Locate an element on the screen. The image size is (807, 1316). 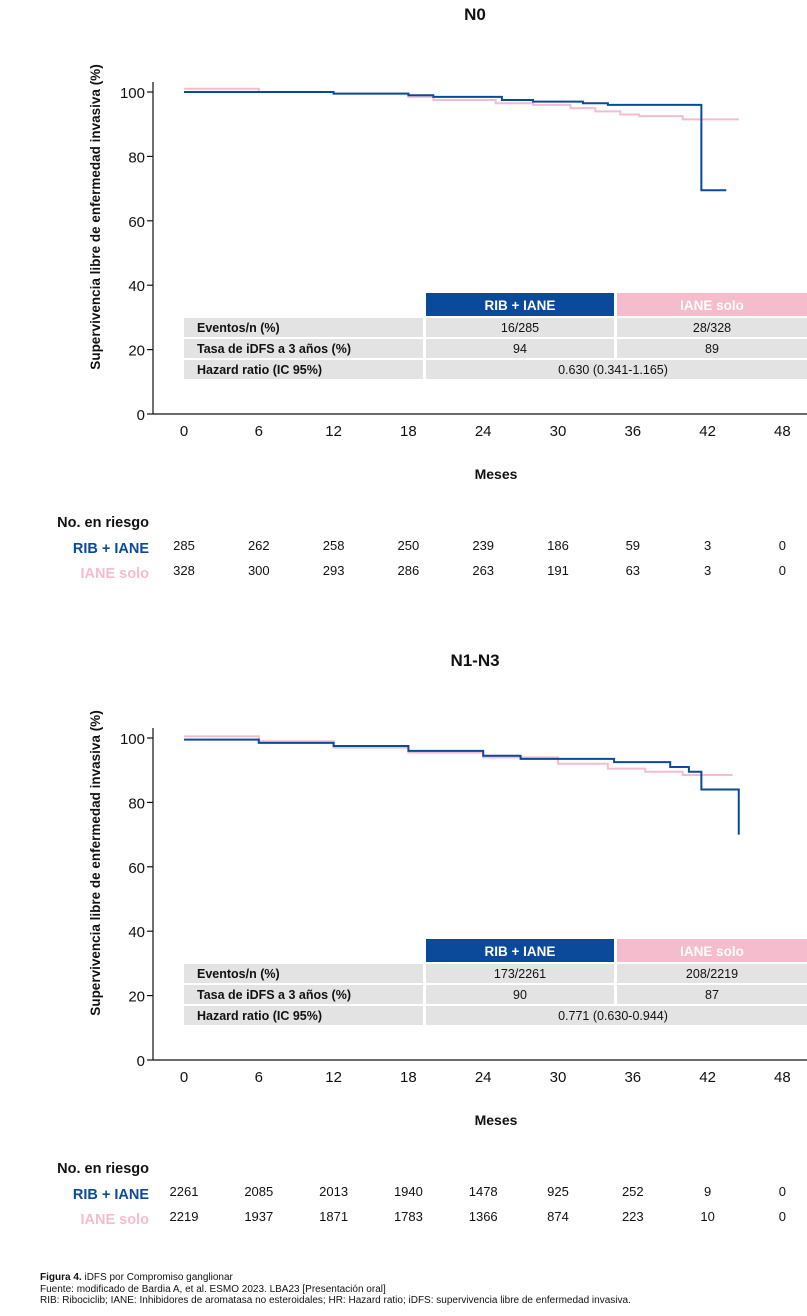
n0-risk-iane-value: 263 is located at coordinates (483, 570).